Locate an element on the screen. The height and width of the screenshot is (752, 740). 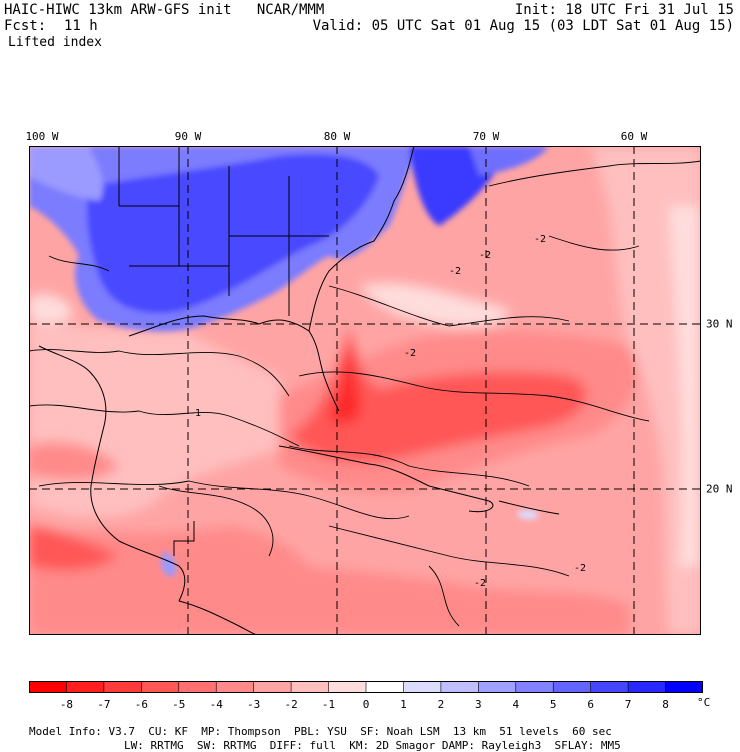
lw-scheme: LW: RRTMG is located at coordinates (154, 745).